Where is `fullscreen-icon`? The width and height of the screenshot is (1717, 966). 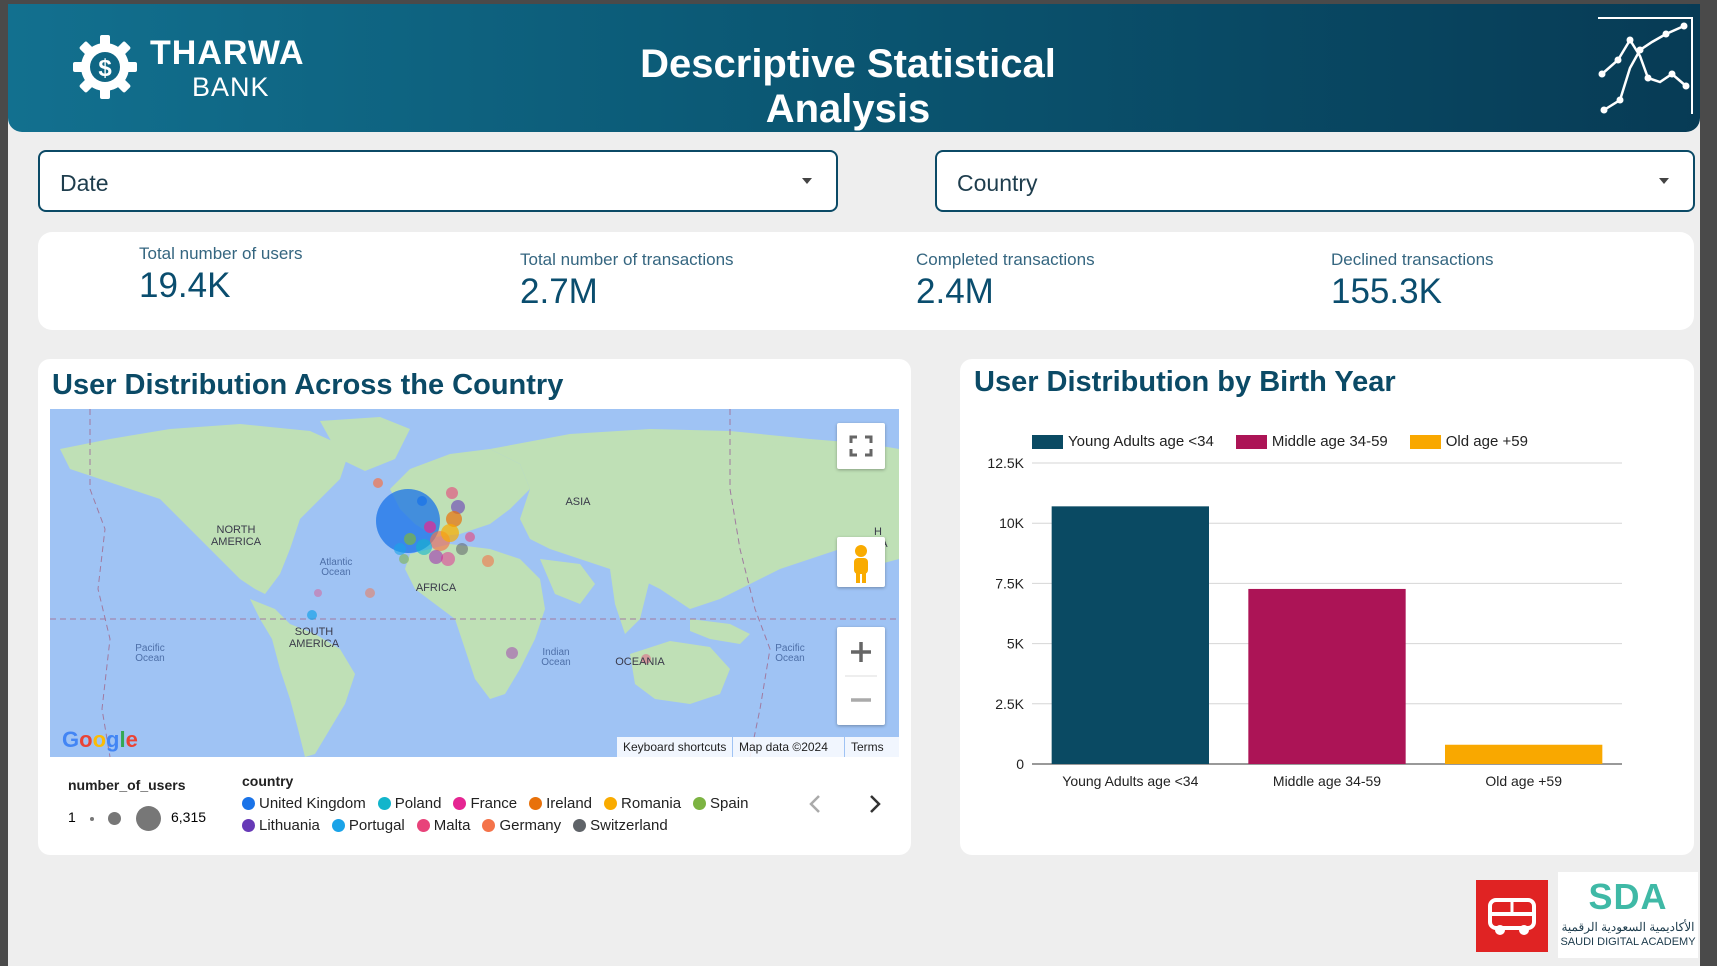 fullscreen-icon is located at coordinates (861, 446).